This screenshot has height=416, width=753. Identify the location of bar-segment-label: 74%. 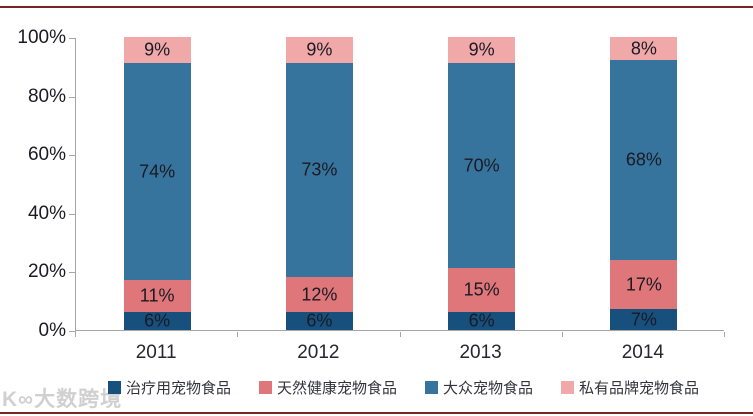
(157, 171).